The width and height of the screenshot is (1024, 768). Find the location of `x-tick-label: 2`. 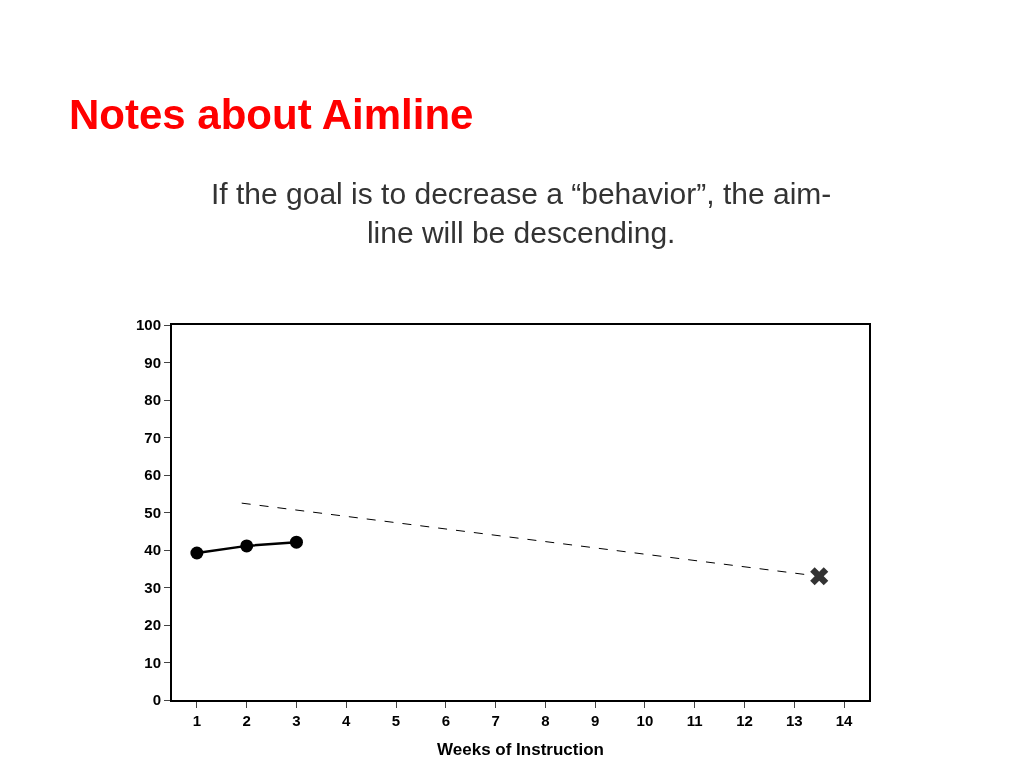

x-tick-label: 2 is located at coordinates (246, 720).